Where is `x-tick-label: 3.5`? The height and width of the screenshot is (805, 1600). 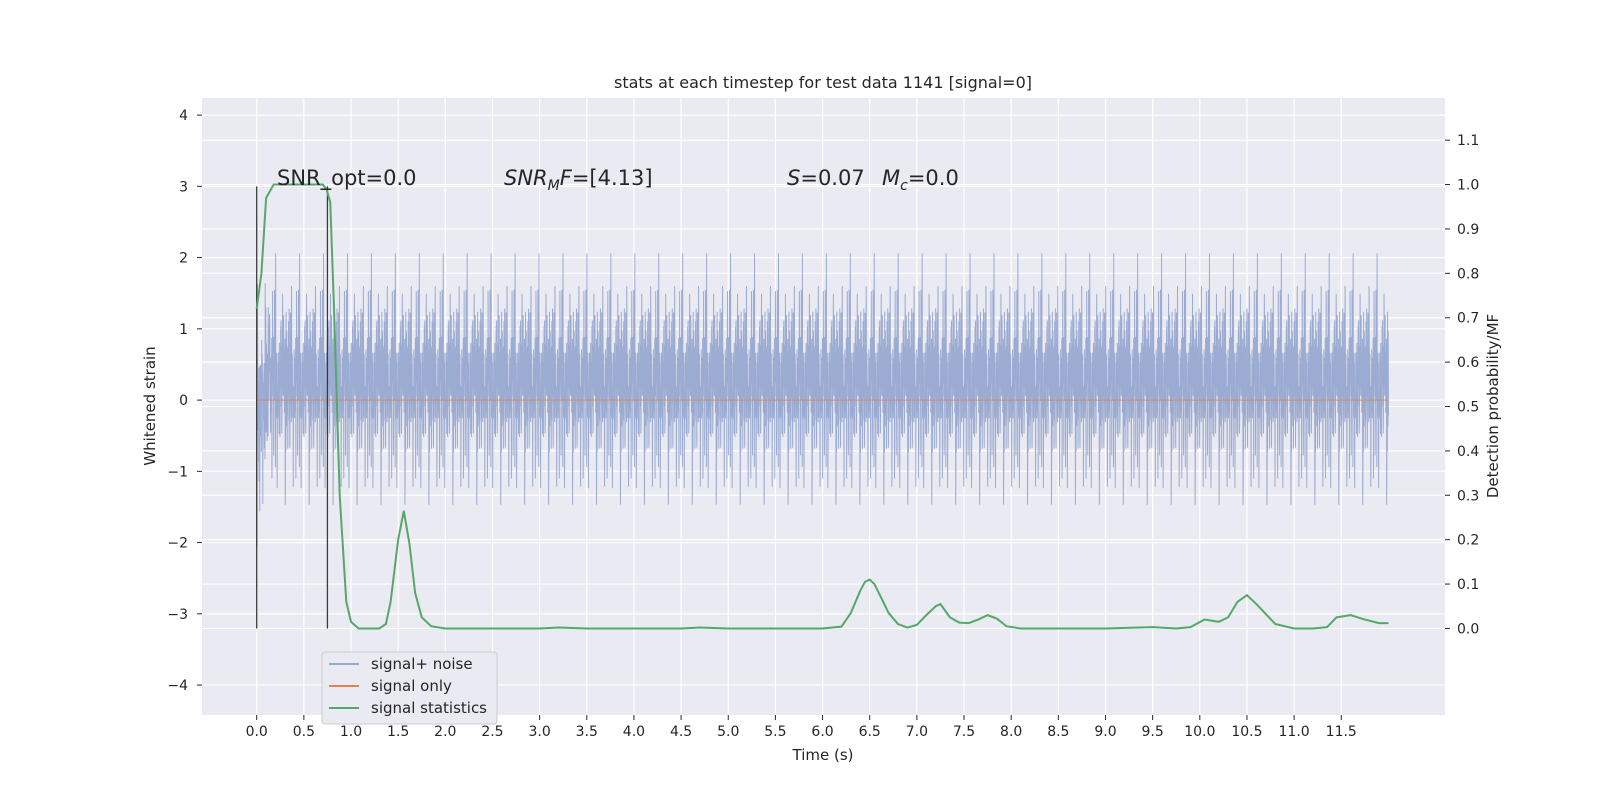 x-tick-label: 3.5 is located at coordinates (587, 732).